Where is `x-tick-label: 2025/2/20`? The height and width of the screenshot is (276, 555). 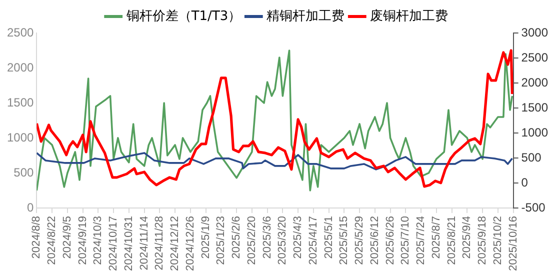
x-tick-label: 2025/2/20 is located at coordinates (252, 240).